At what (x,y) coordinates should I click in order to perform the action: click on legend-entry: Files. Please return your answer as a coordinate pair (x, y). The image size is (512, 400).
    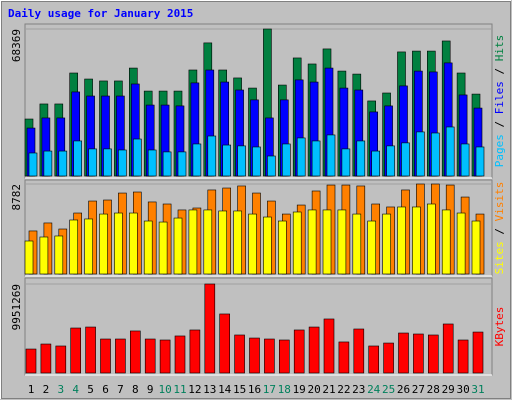
    Looking at the image, I should click on (499, 97).